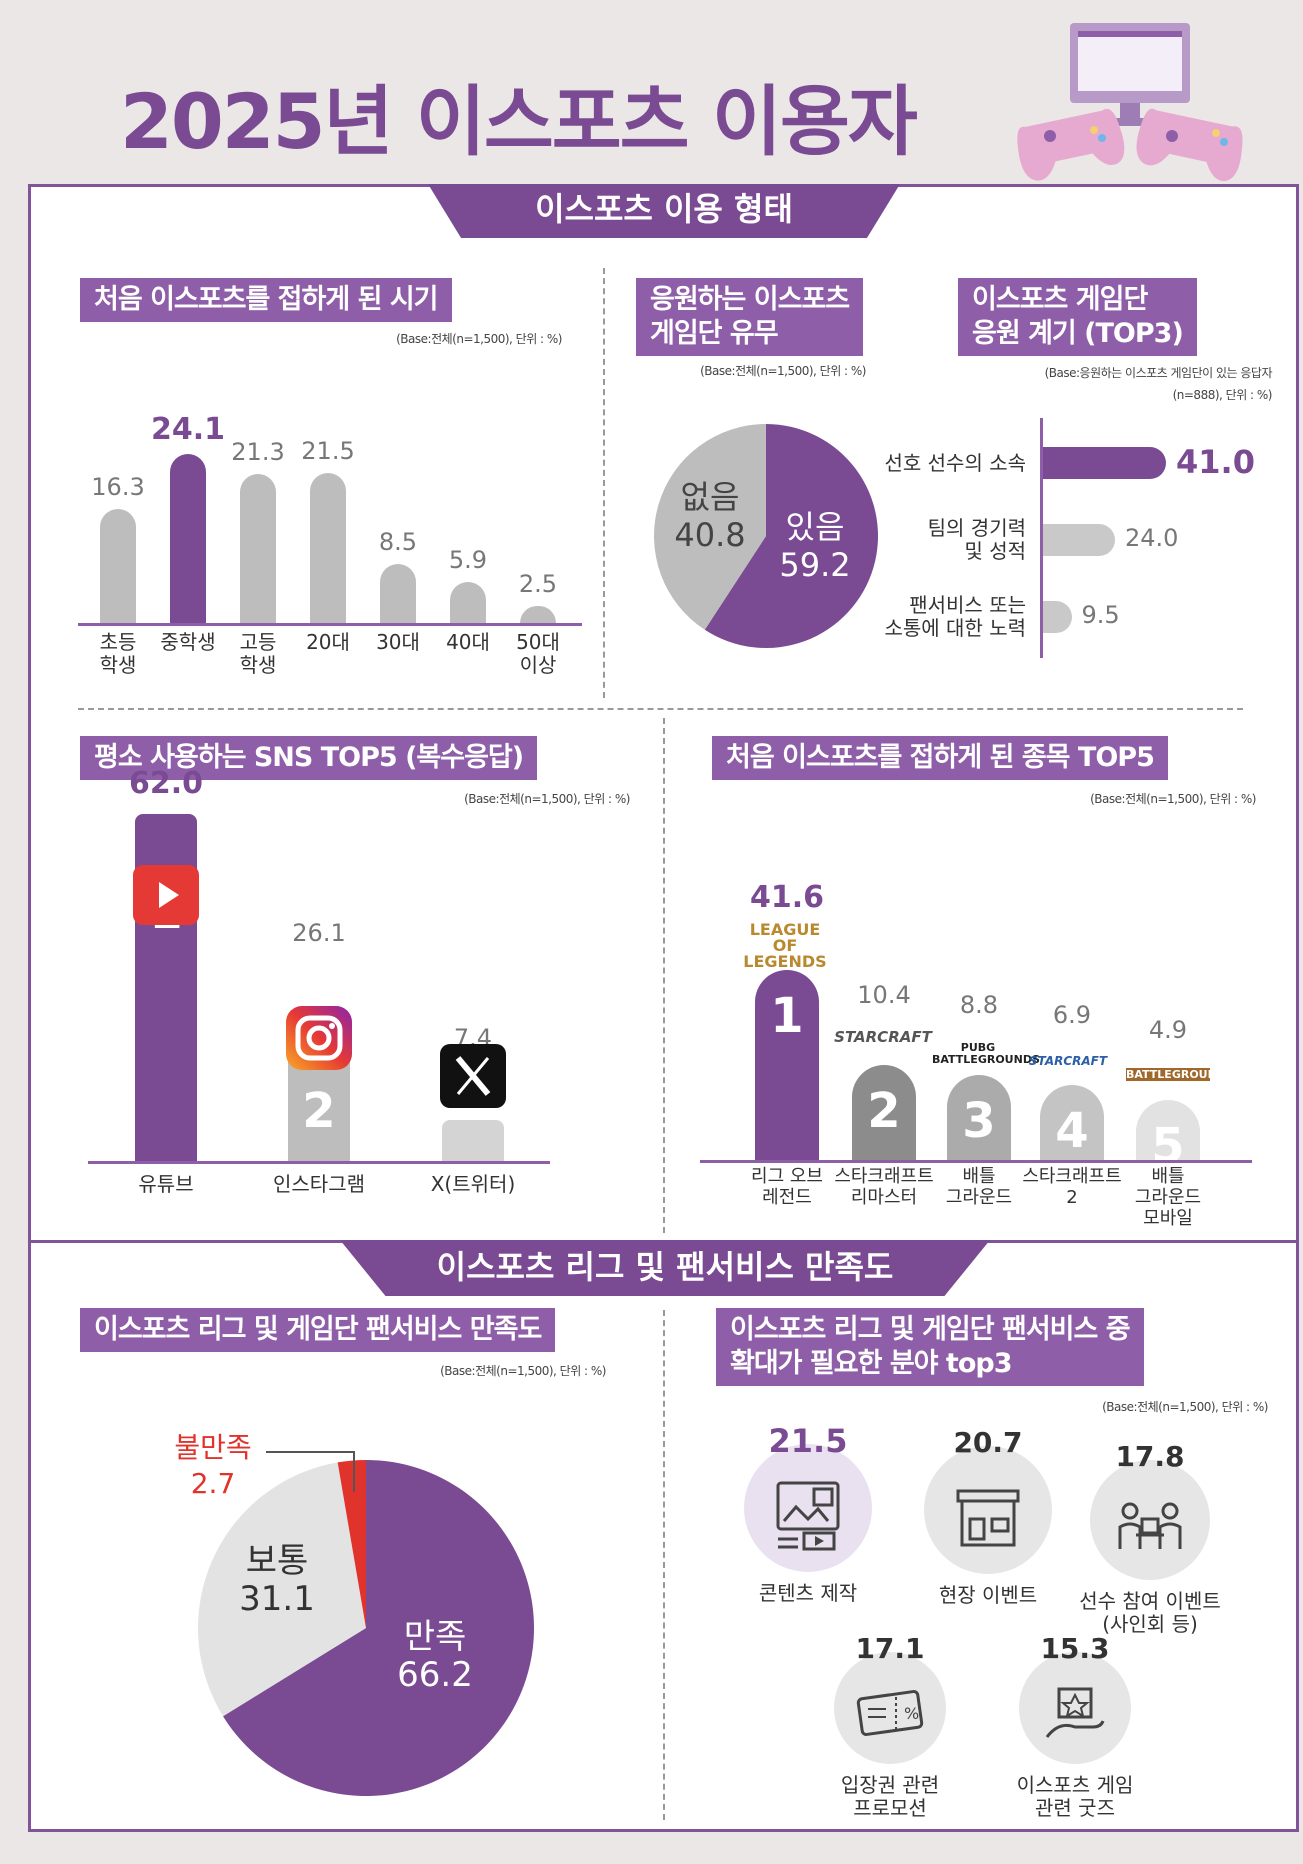 The image size is (1303, 1864). Describe the element at coordinates (1150, 1525) in the screenshot. I see `fan-meeting-icon` at that location.